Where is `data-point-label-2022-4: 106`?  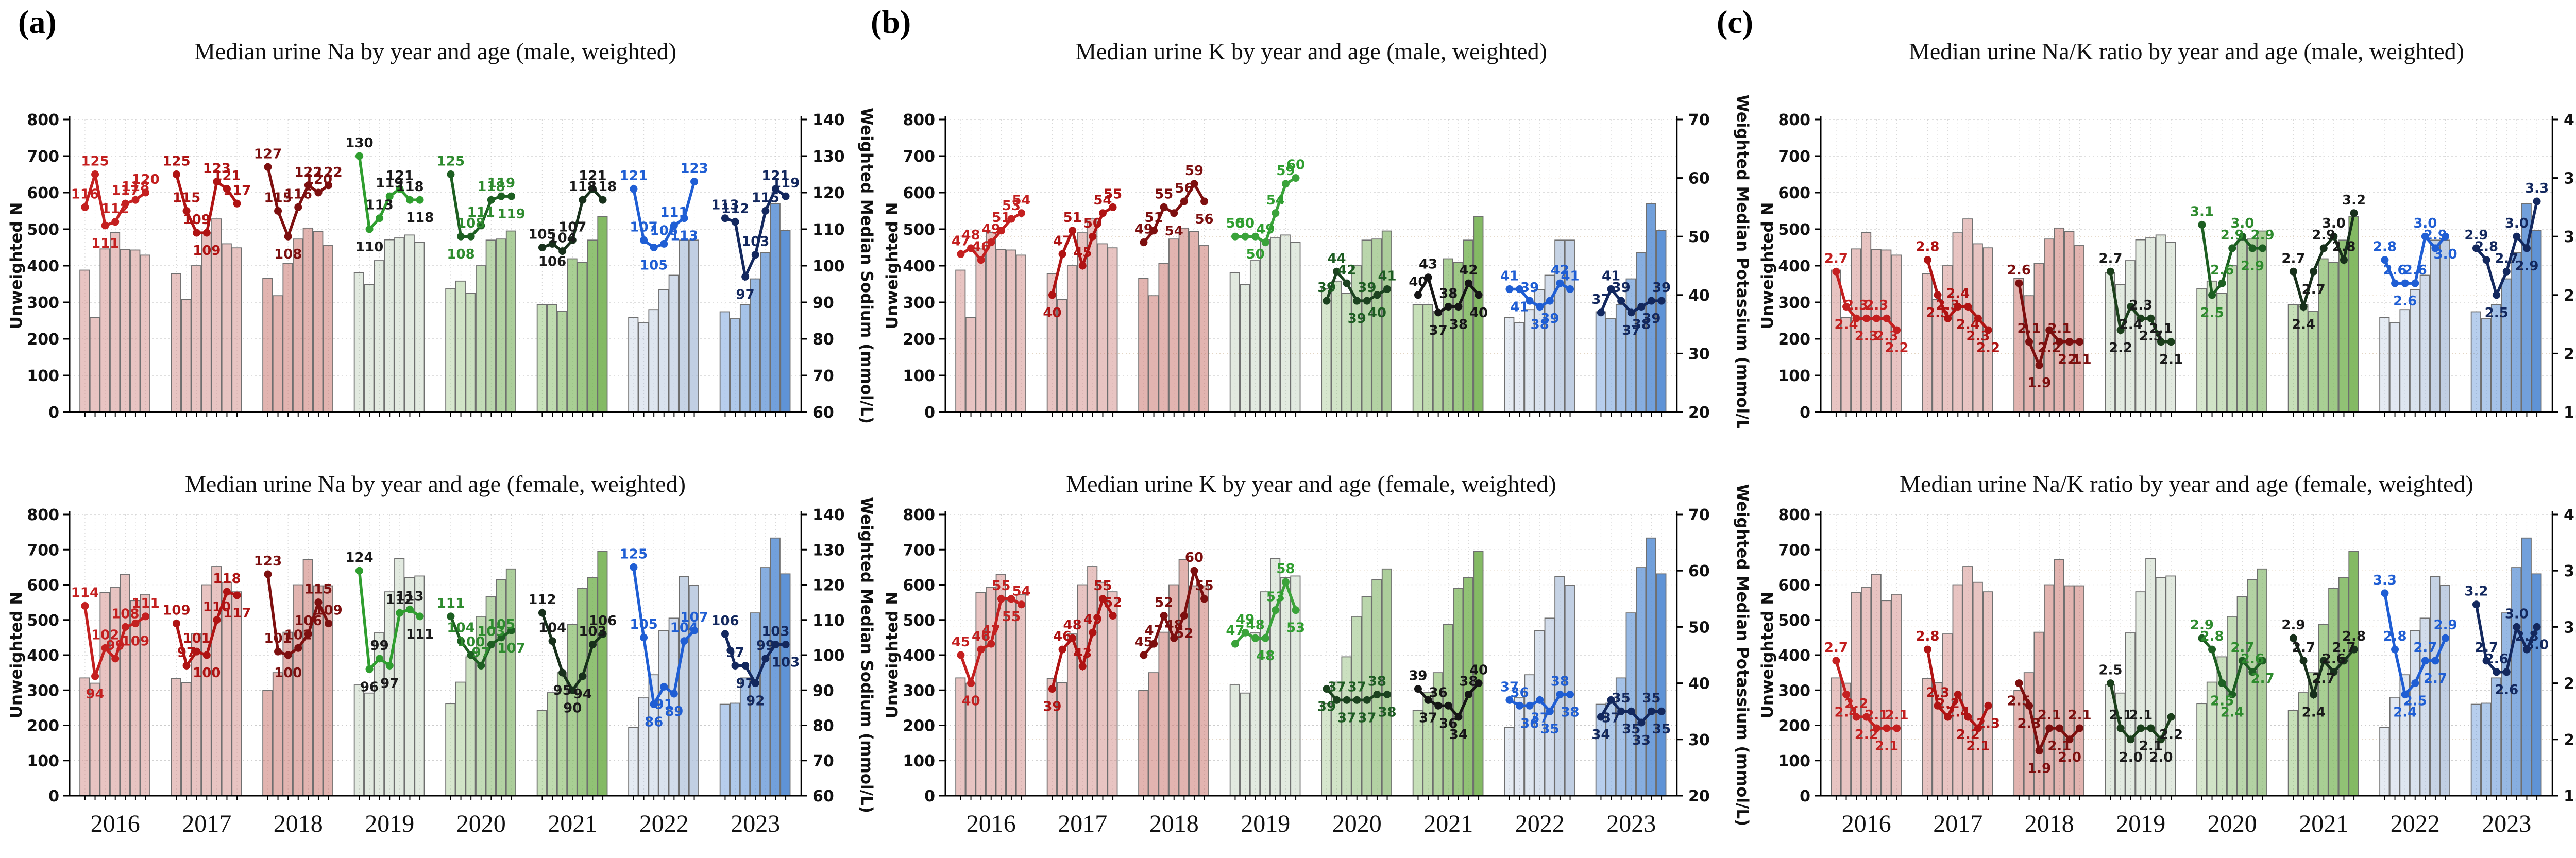
data-point-label-2022-4: 106 is located at coordinates (664, 230).